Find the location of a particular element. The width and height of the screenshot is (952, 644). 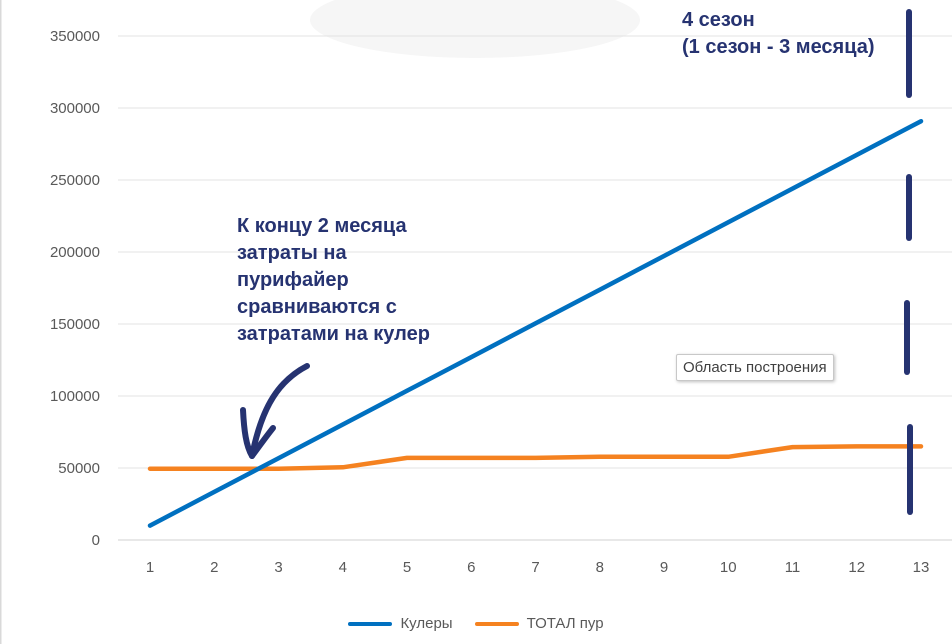

arrow-shaft is located at coordinates (279, 411).